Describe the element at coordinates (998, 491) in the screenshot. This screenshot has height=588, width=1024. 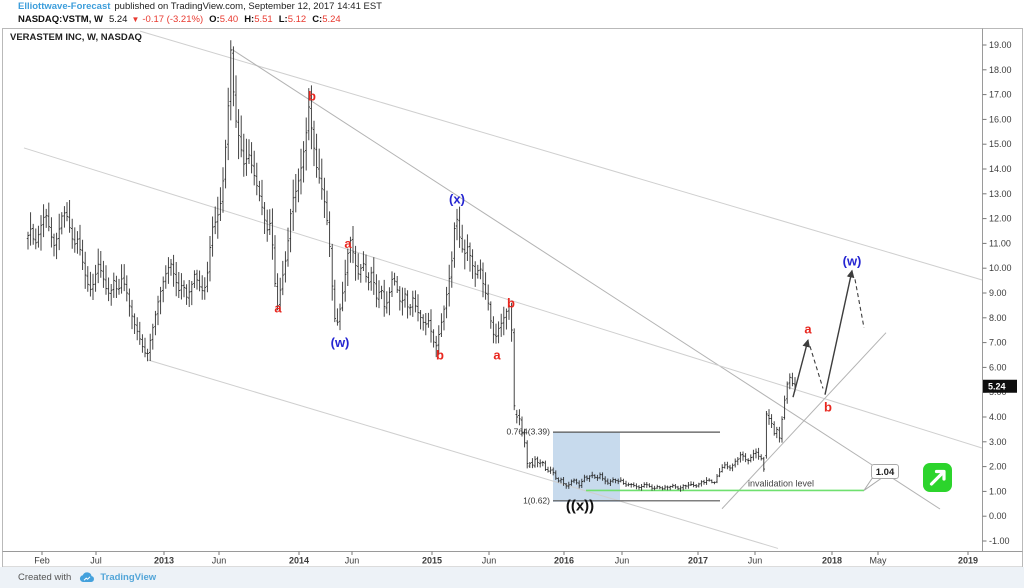
I see `price-tick-label: 1.00` at that location.